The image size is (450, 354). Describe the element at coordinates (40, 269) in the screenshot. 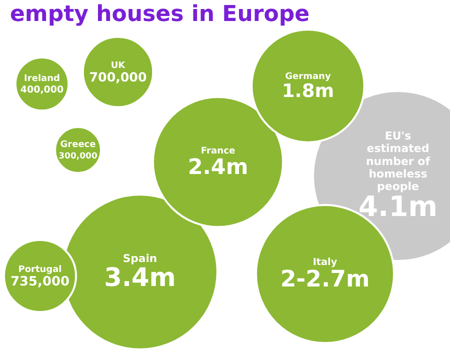

I see `category-label: Portugal` at that location.